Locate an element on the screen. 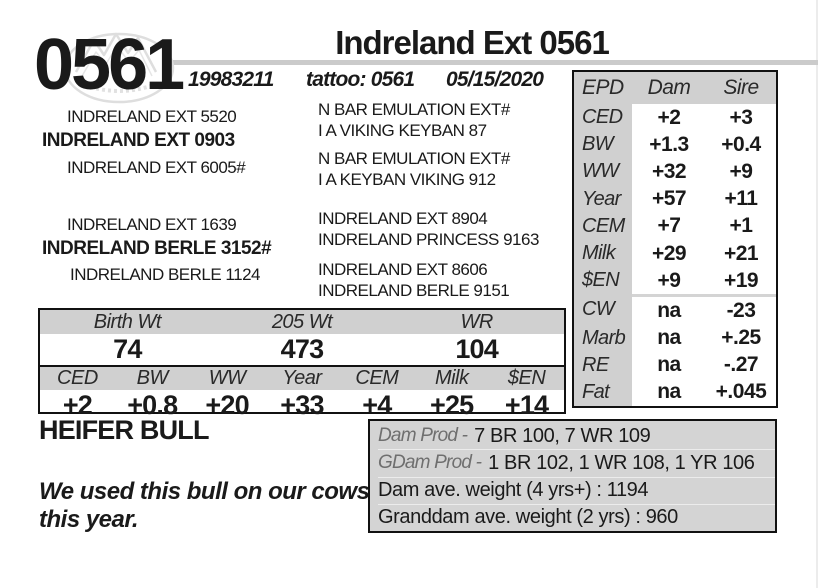 The height and width of the screenshot is (588, 827). title-underline-rule is located at coordinates (495, 62).